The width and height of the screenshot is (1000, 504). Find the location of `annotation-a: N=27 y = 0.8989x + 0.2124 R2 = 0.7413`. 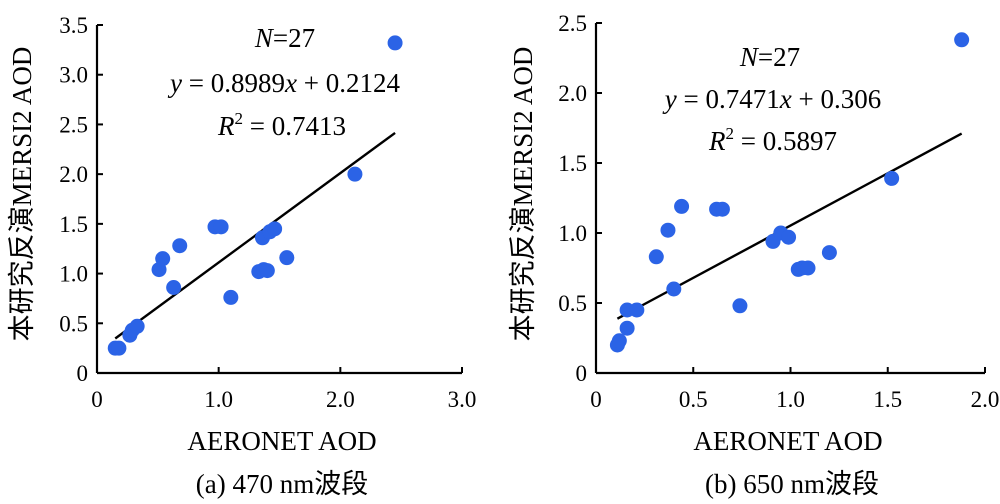

annotation-a: N=27 y = 0.8989x + 0.2124 R2 = 0.7413 is located at coordinates (283, 82).